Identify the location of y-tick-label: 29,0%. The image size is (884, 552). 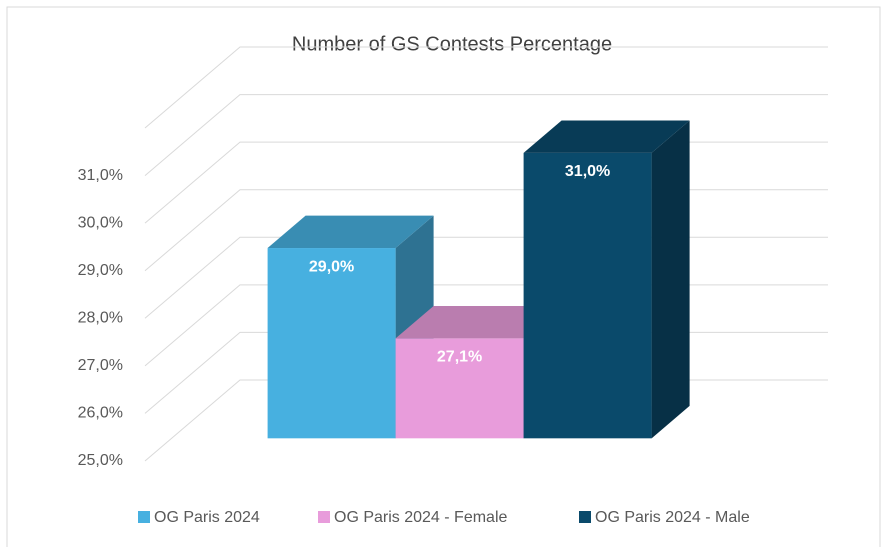
(100, 270).